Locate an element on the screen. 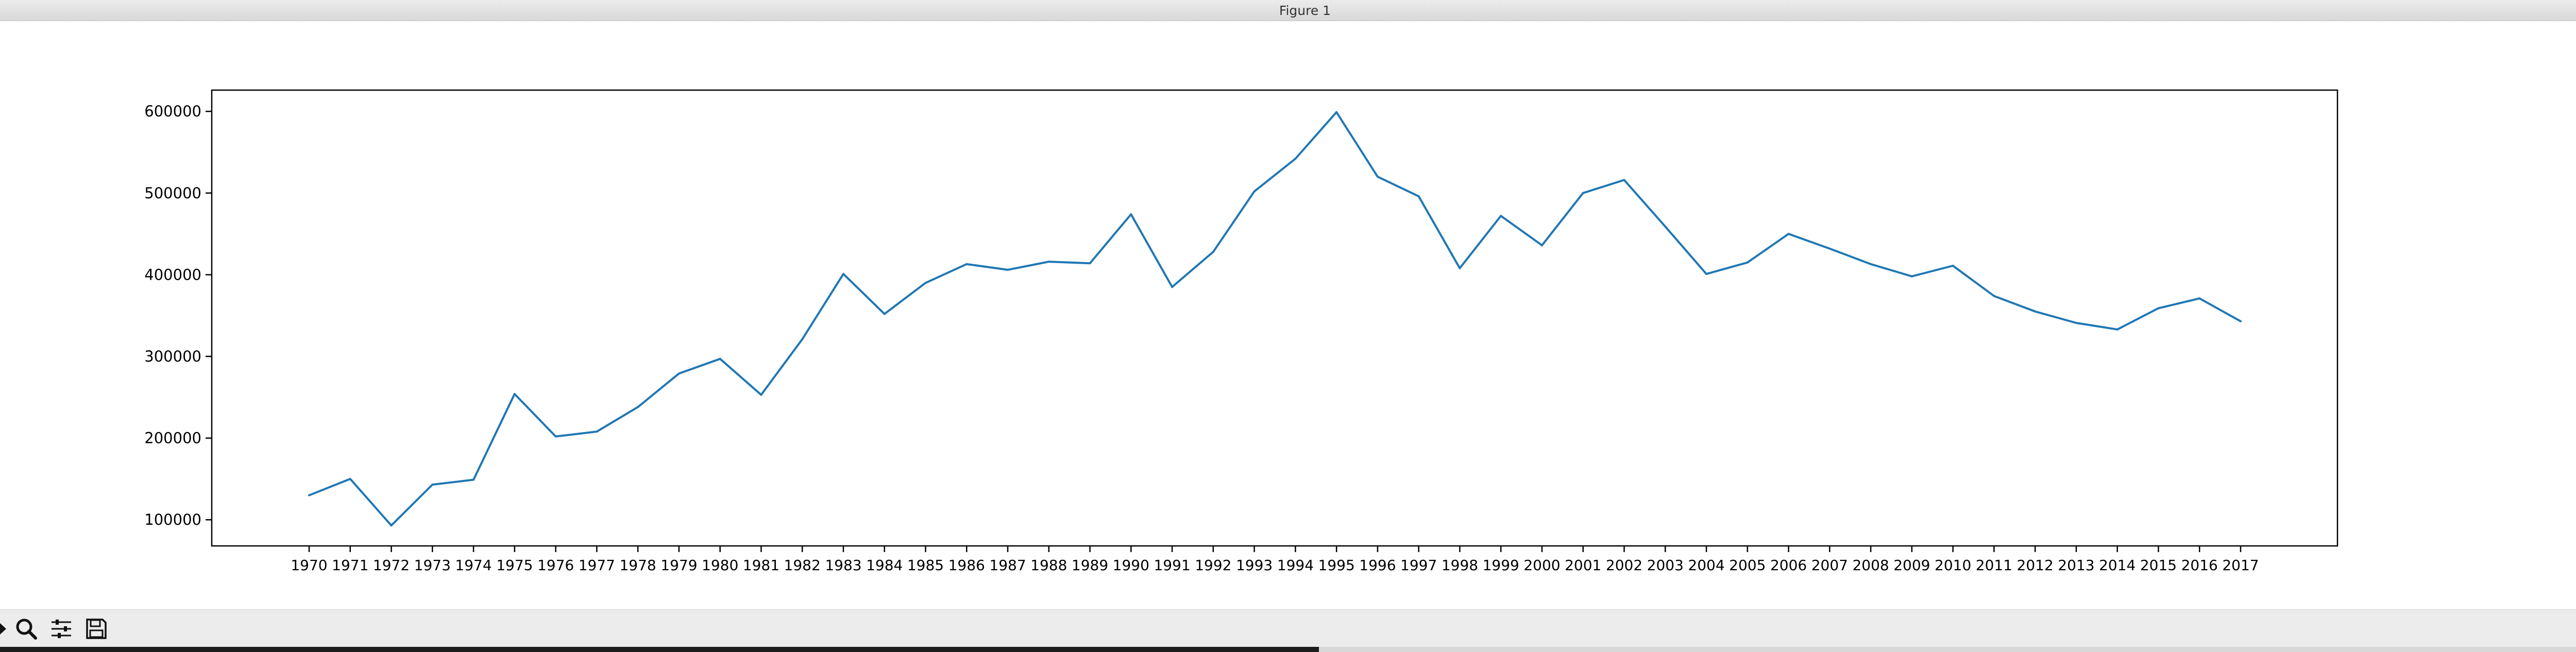 The width and height of the screenshot is (2576, 652). x-tick-label: 2006 is located at coordinates (1788, 565).